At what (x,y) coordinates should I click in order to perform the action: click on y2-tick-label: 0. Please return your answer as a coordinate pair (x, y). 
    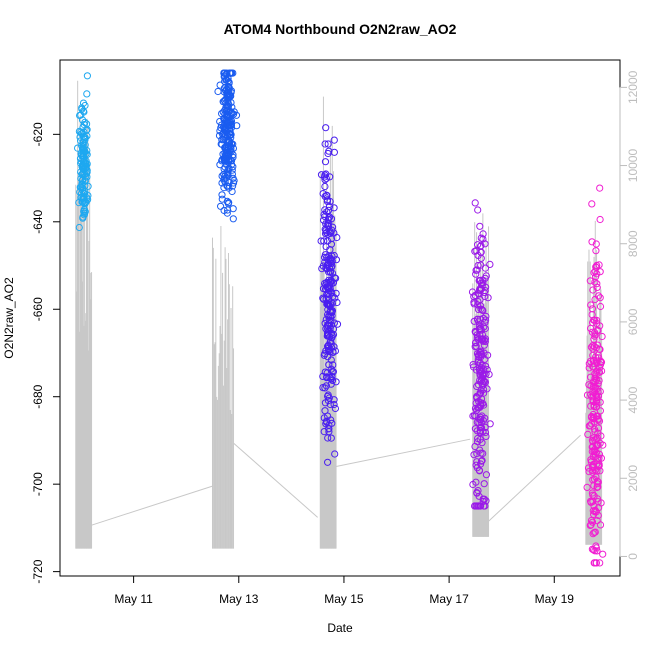
    Looking at the image, I should click on (633, 556).